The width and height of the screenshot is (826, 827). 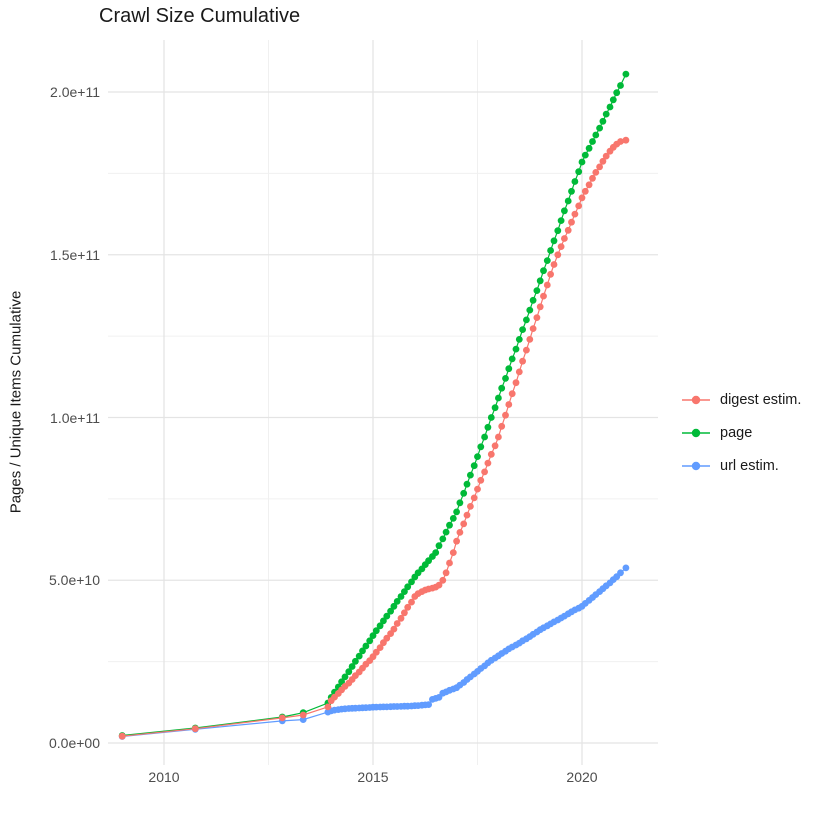 I want to click on legend-label: url estim., so click(x=749, y=465).